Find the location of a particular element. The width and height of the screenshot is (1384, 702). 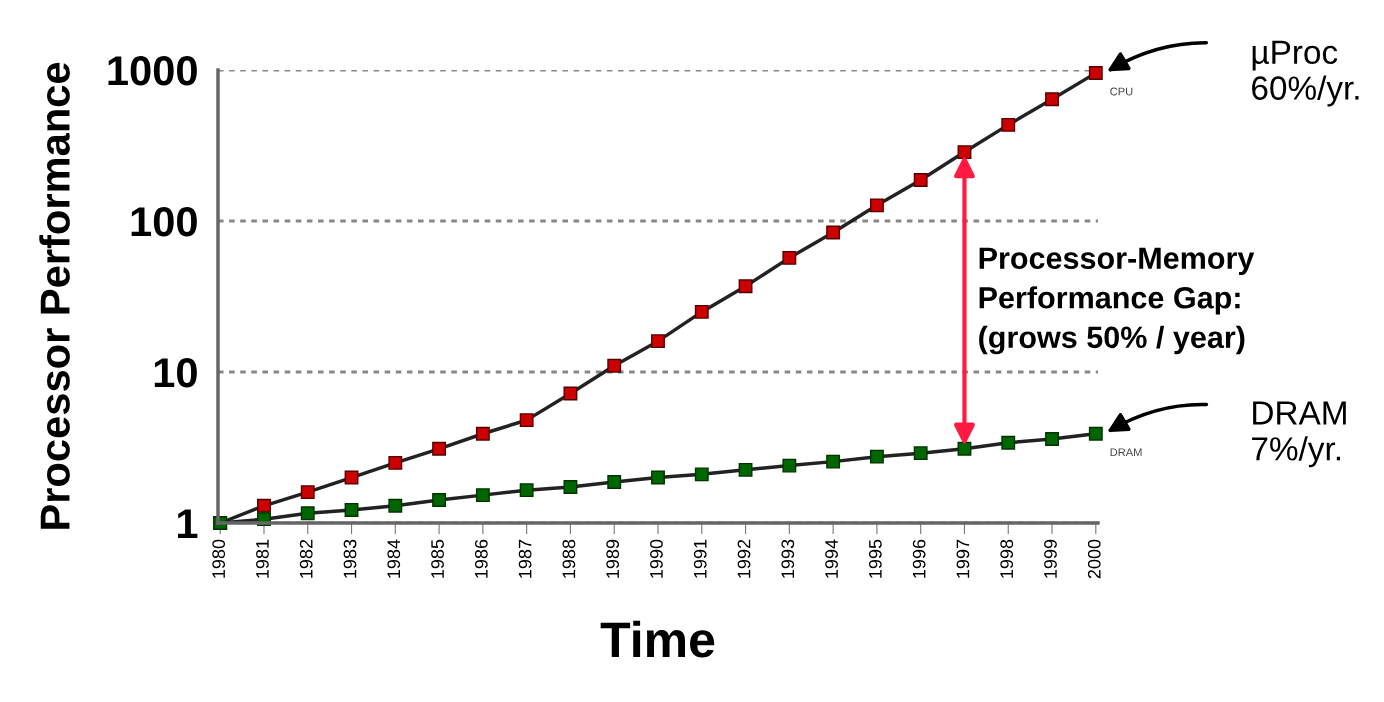

x-tick-label: 1985 is located at coordinates (437, 558).